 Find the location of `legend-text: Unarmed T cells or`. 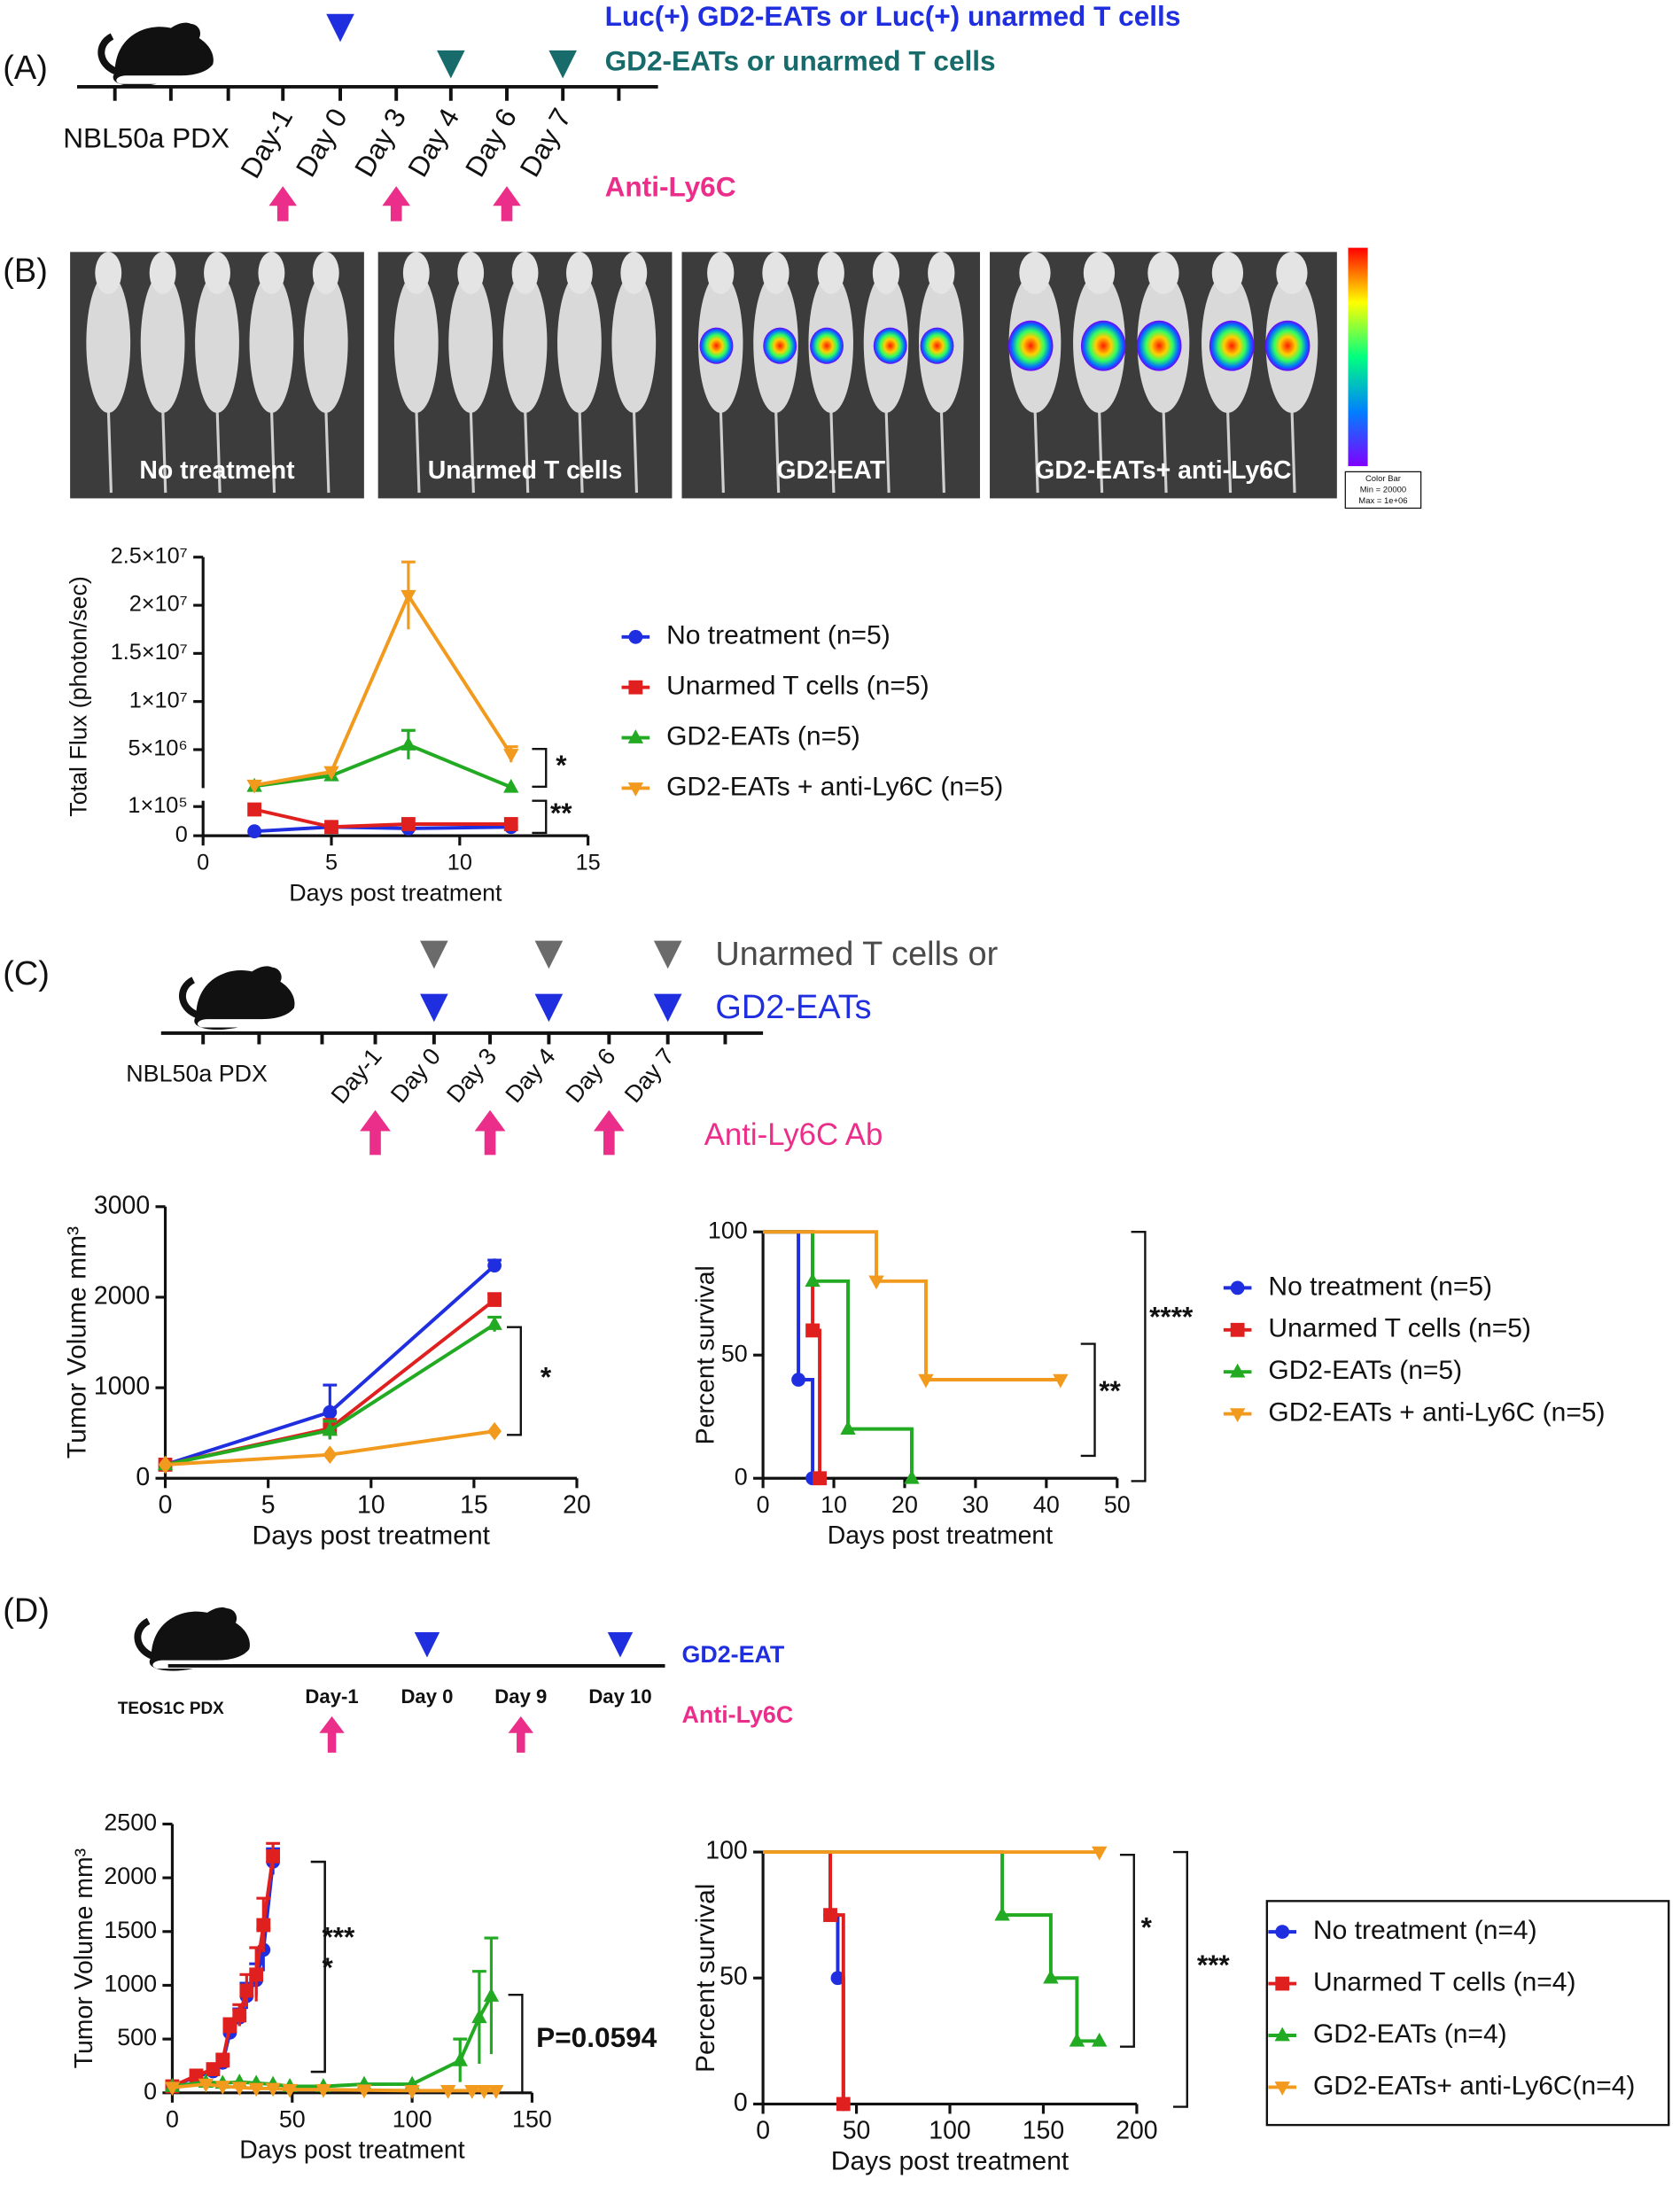

legend-text: Unarmed T cells or is located at coordinates (856, 954).